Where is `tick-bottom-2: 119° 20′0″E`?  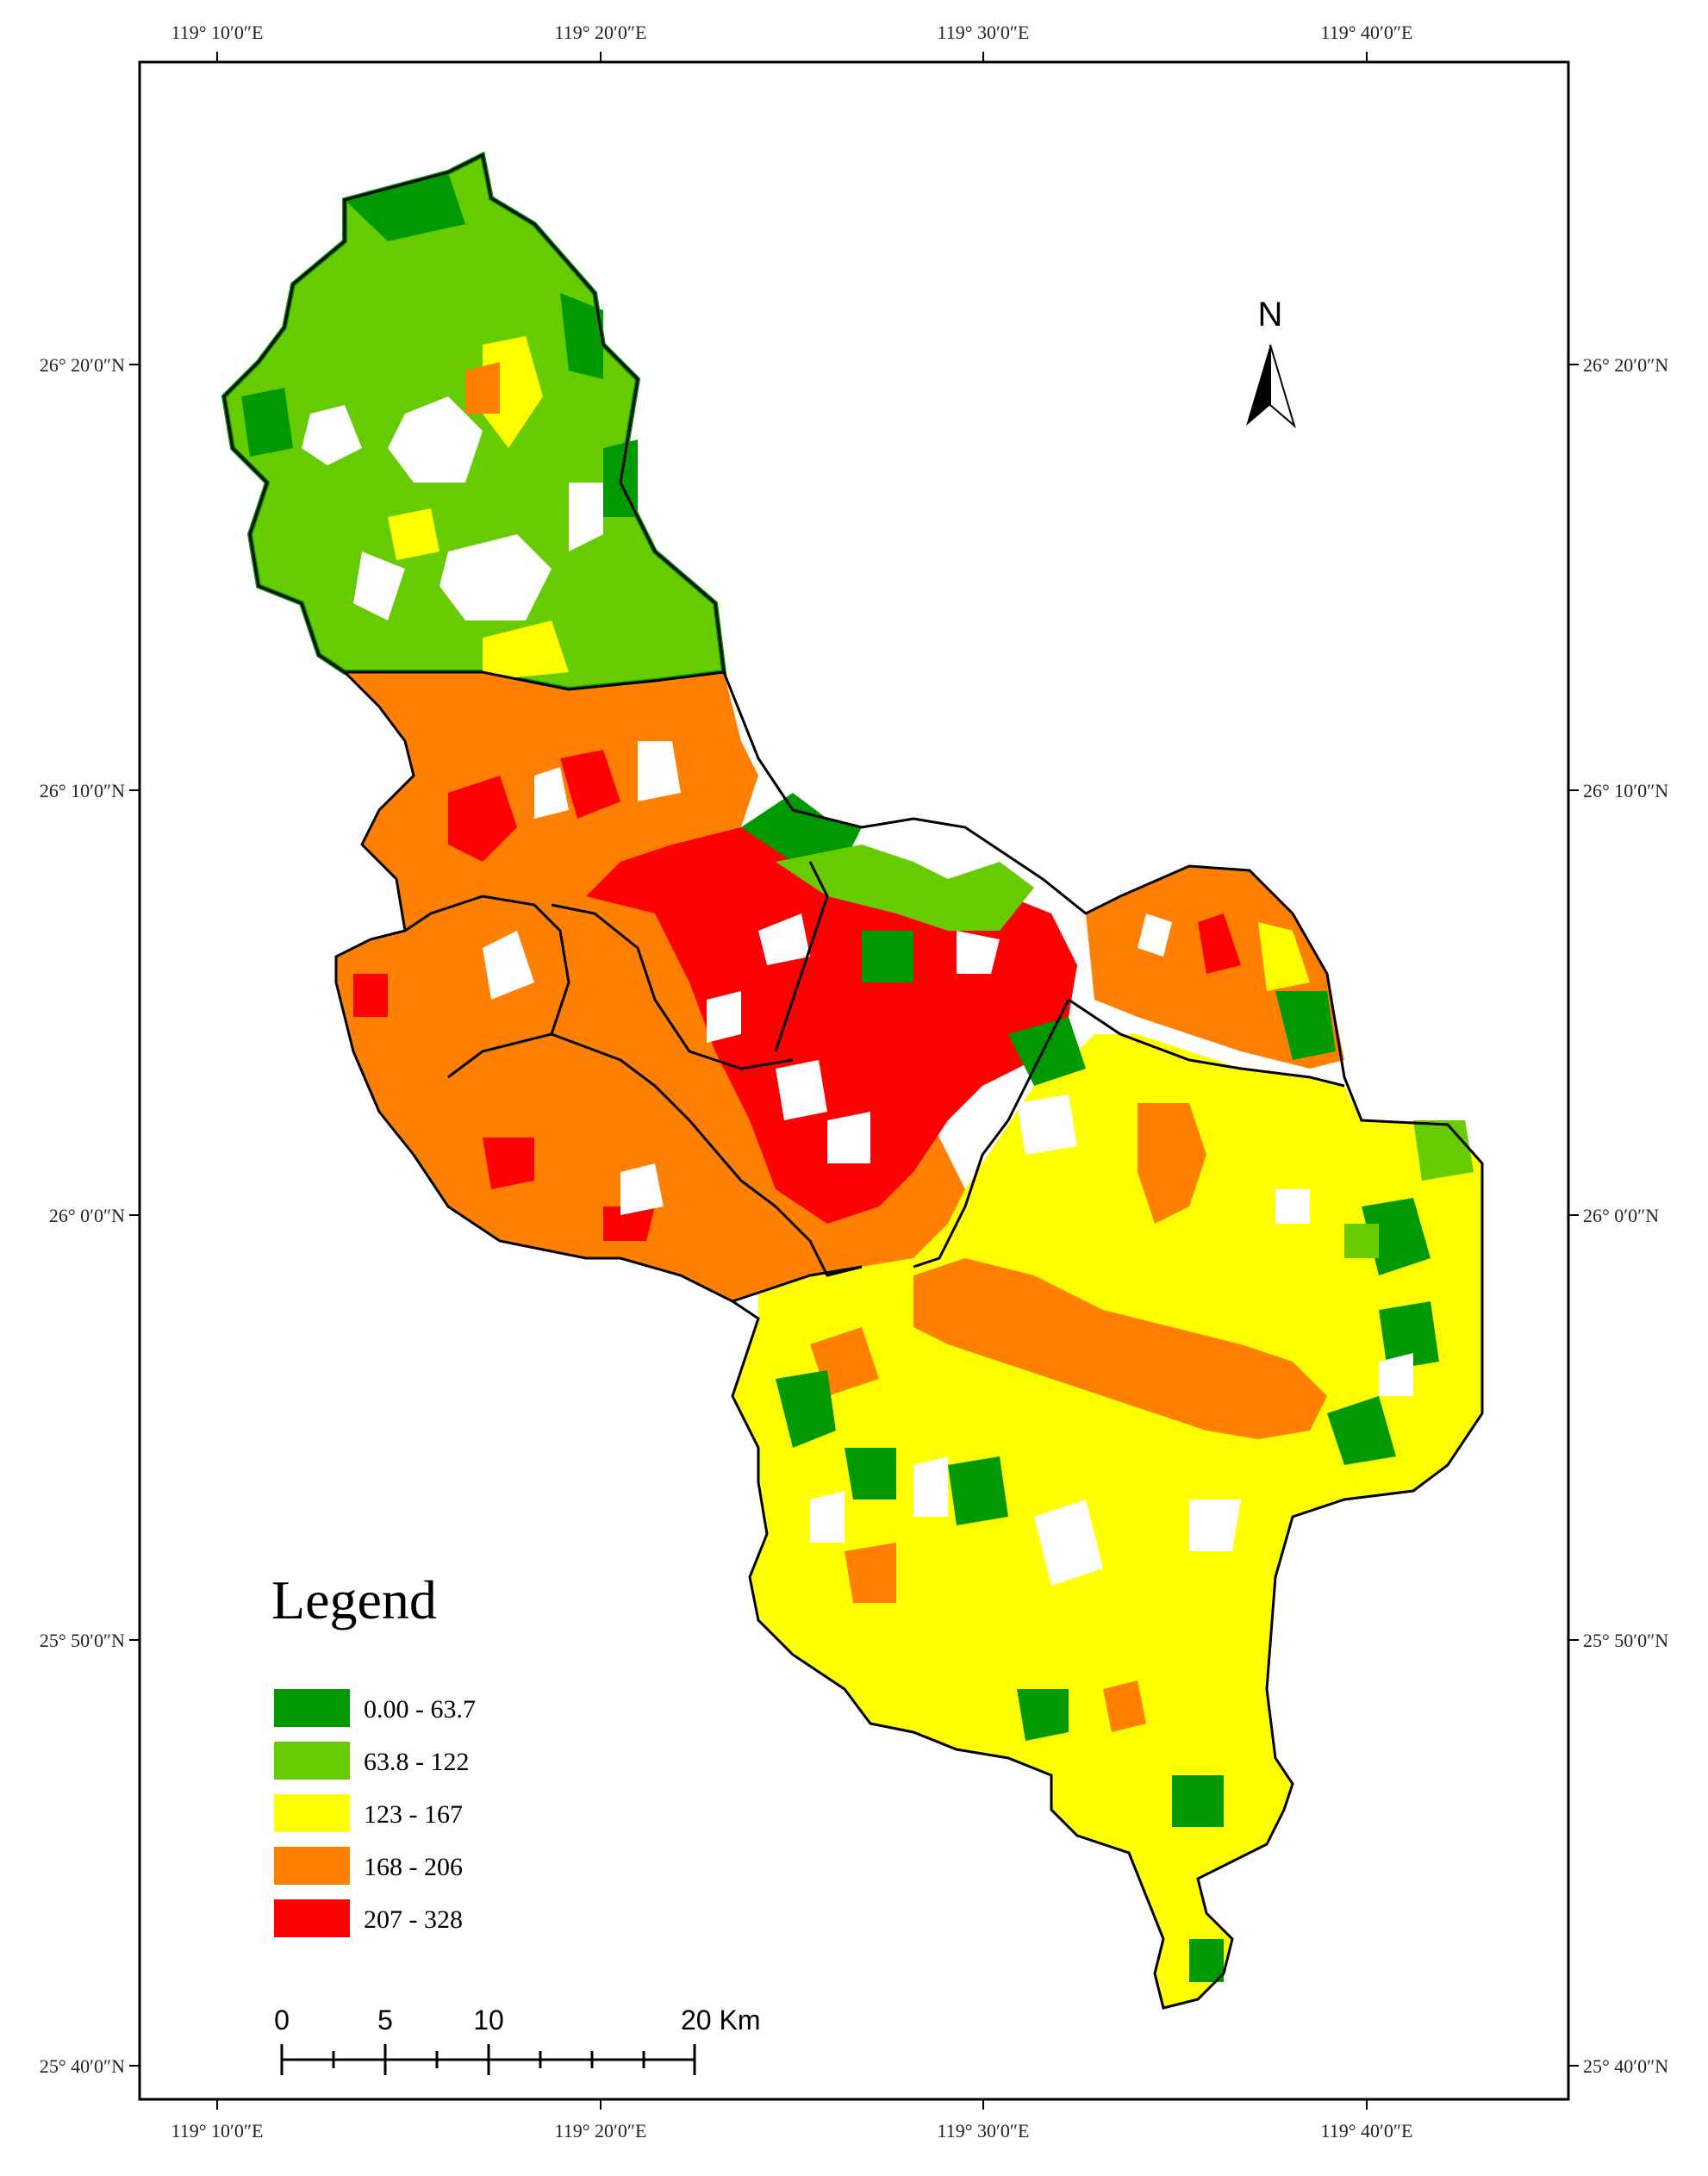
tick-bottom-2: 119° 20′0″E is located at coordinates (601, 2131).